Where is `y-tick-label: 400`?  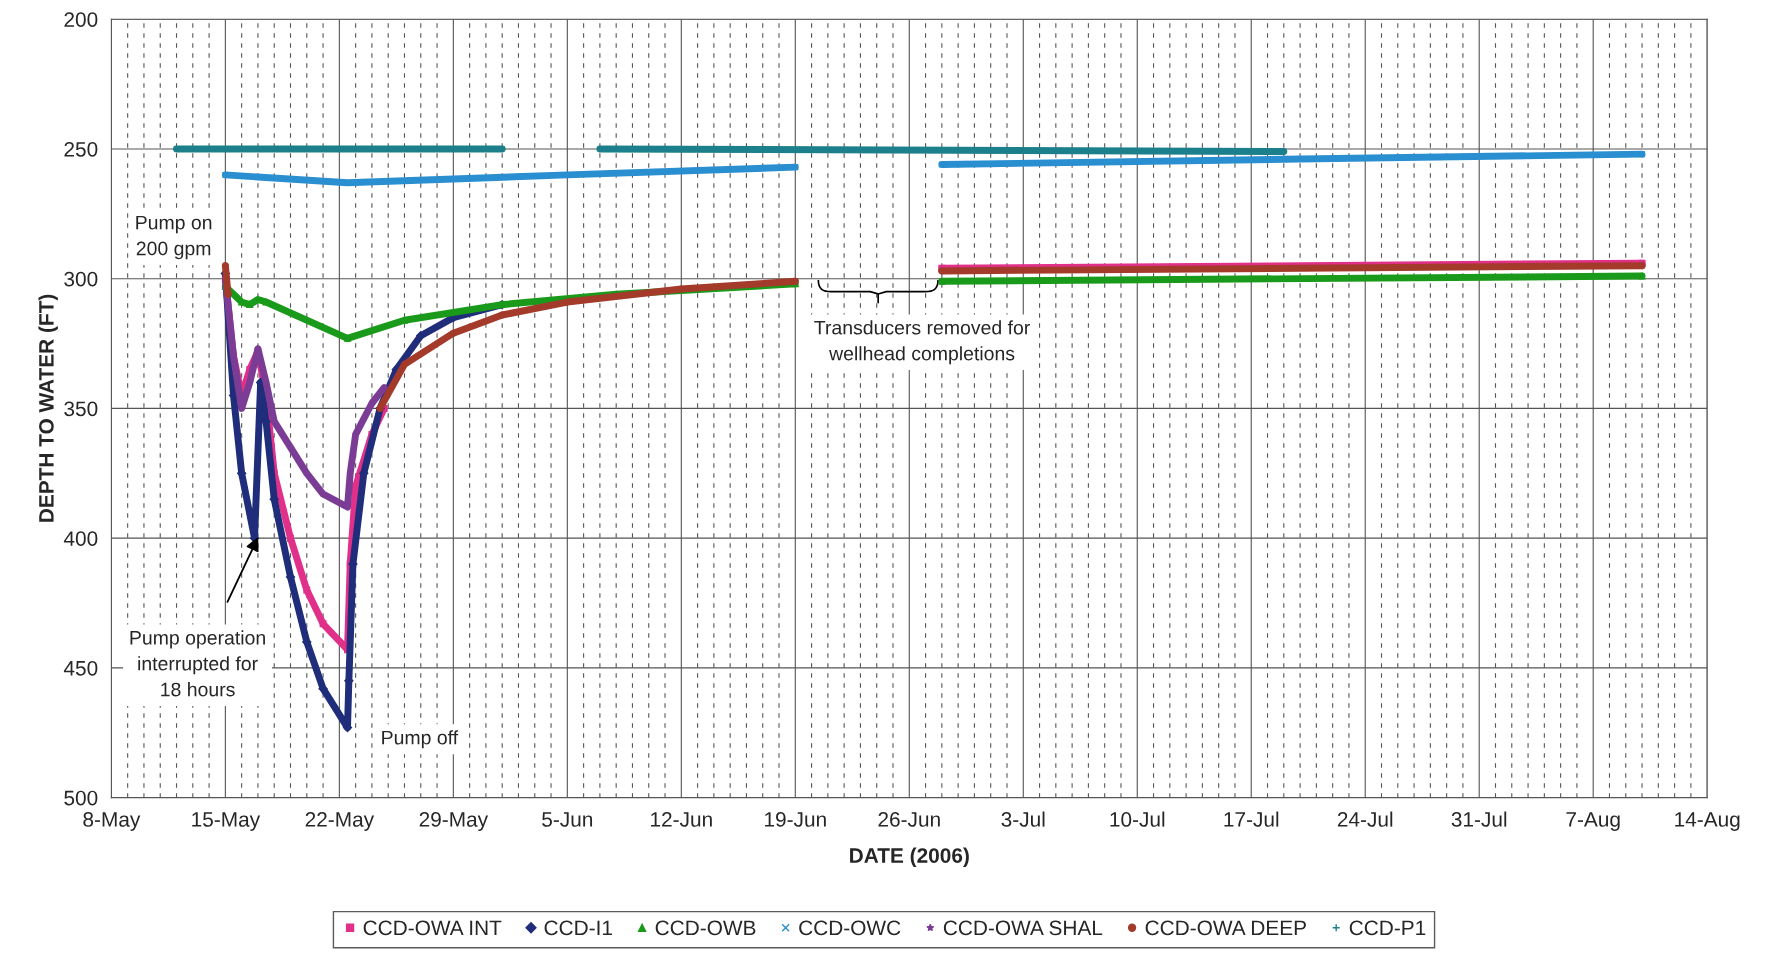 y-tick-label: 400 is located at coordinates (80, 538).